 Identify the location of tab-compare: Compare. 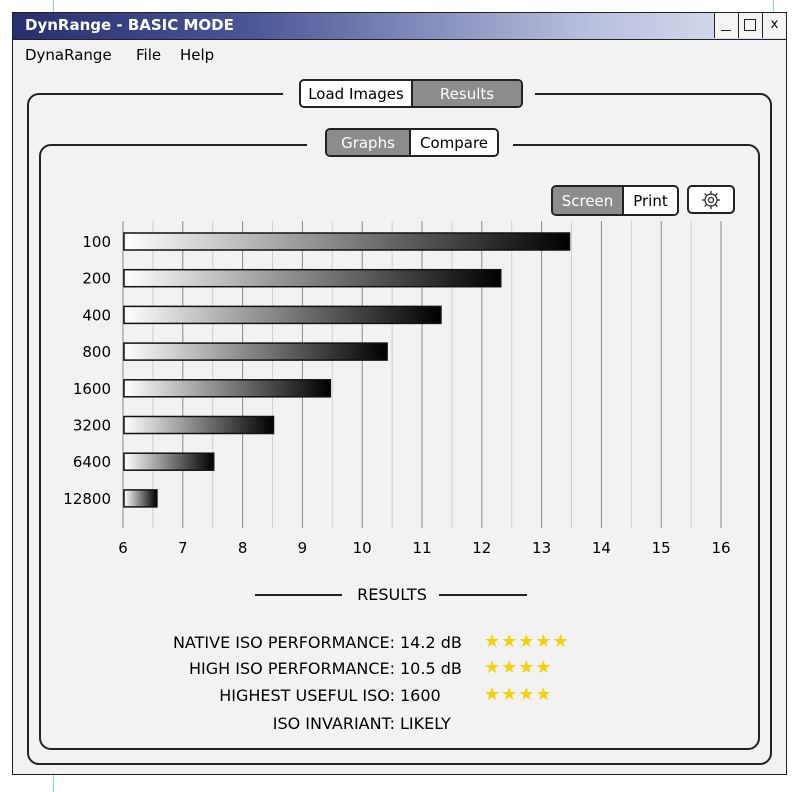
(453, 142).